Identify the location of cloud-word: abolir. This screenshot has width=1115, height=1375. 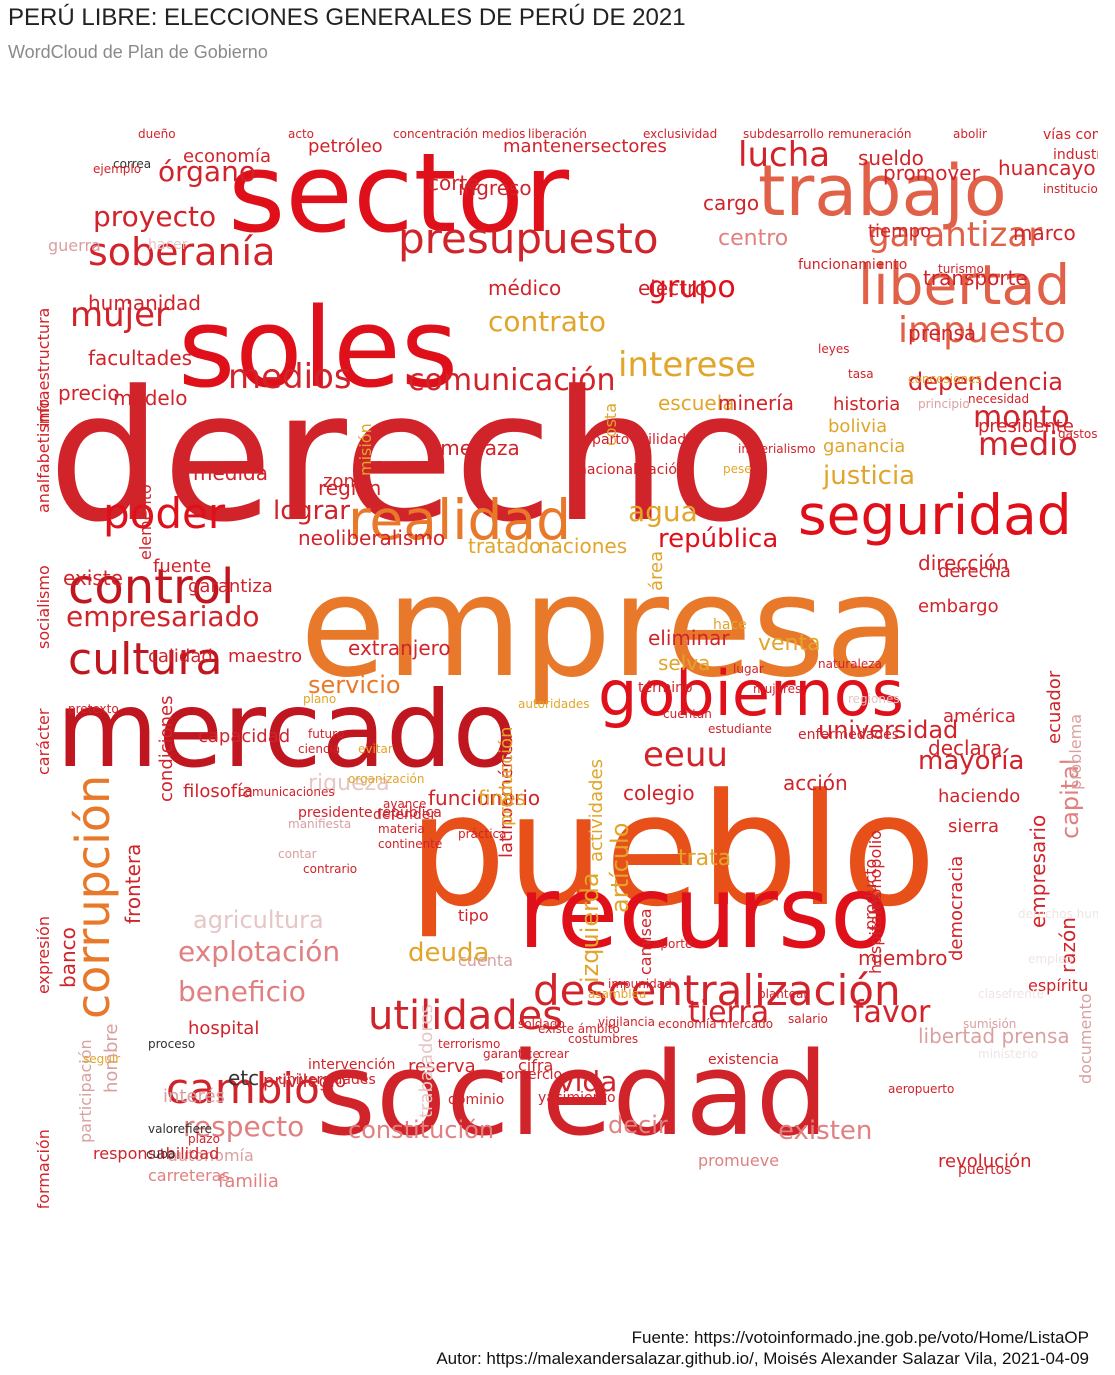
(970, 134).